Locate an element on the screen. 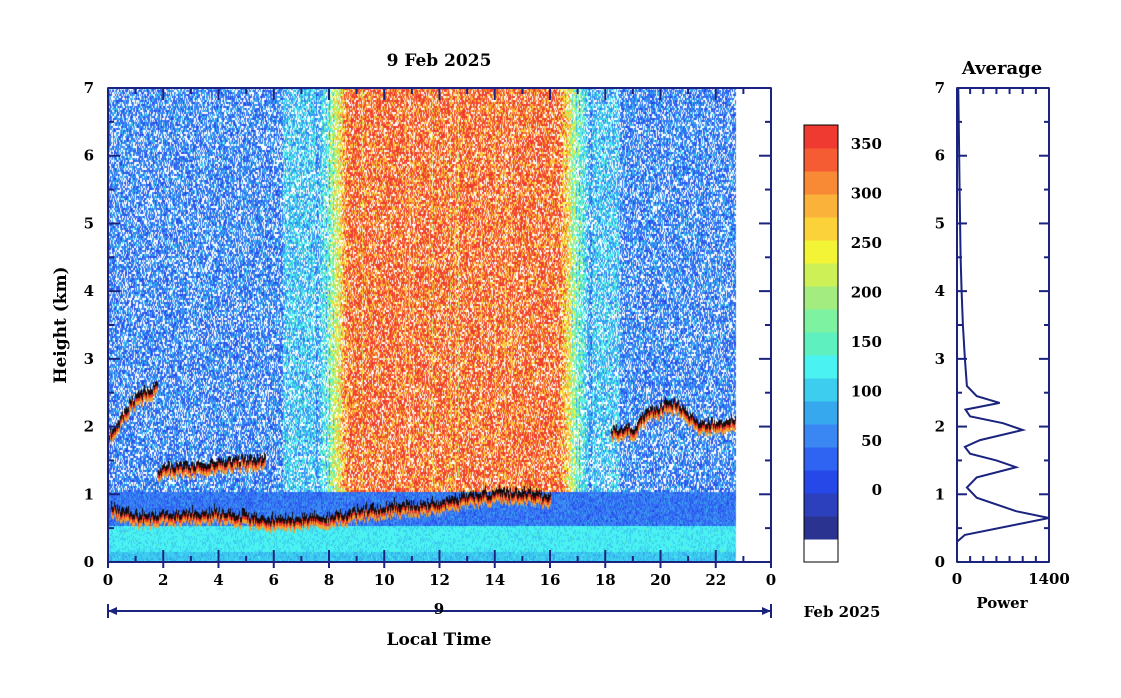 The image size is (1121, 698). colorbar-tick-label: 150 is located at coordinates (866, 342).